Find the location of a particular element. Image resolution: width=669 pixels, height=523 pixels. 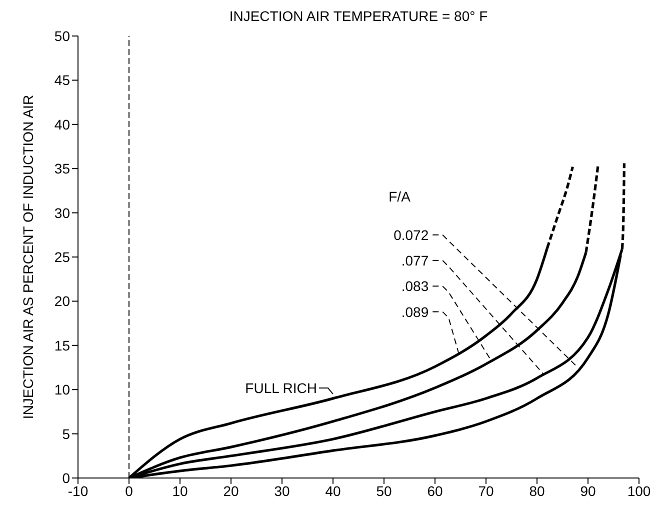

y-tick-label: 30 is located at coordinates (62, 212).